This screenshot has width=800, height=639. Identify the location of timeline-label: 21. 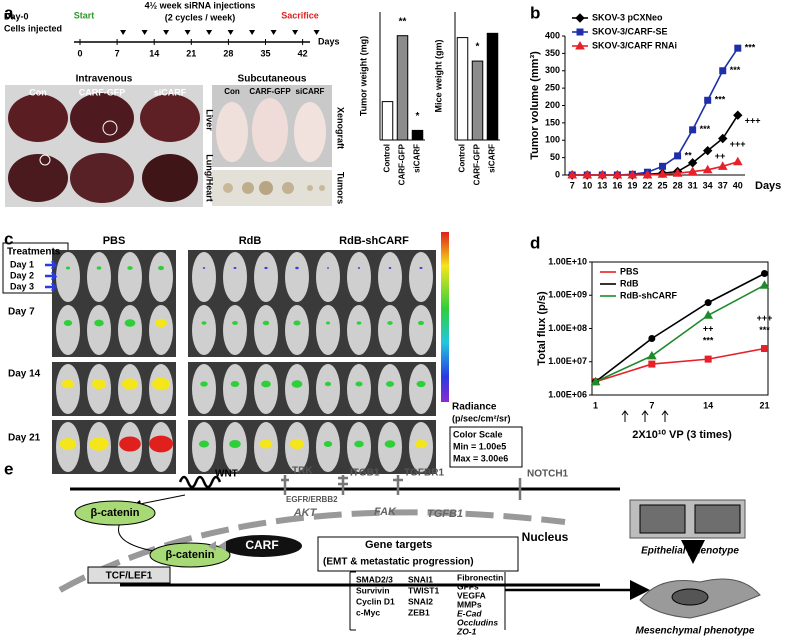
(191, 53).